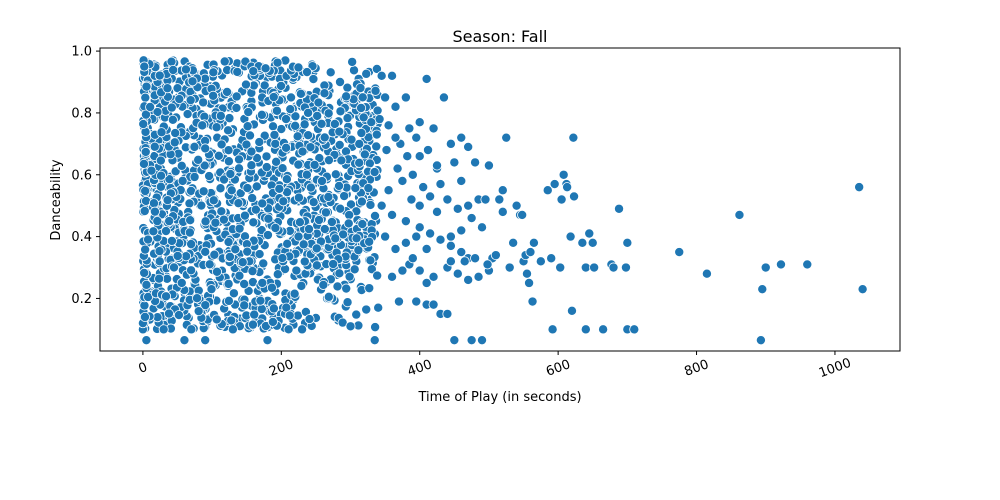  What do you see at coordinates (81, 299) in the screenshot?
I see `y-tick-label: 0.2` at bounding box center [81, 299].